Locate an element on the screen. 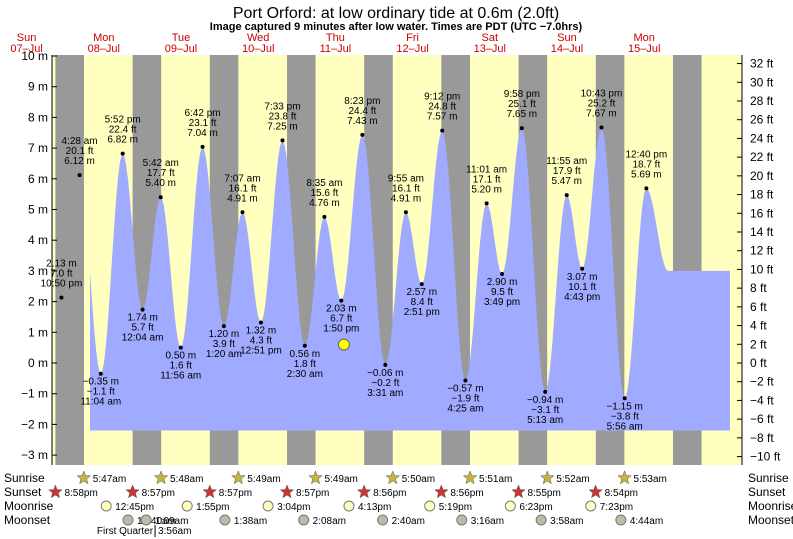 This screenshot has height=539, width=793. moonrise-time: 7:23pm is located at coordinates (616, 507).